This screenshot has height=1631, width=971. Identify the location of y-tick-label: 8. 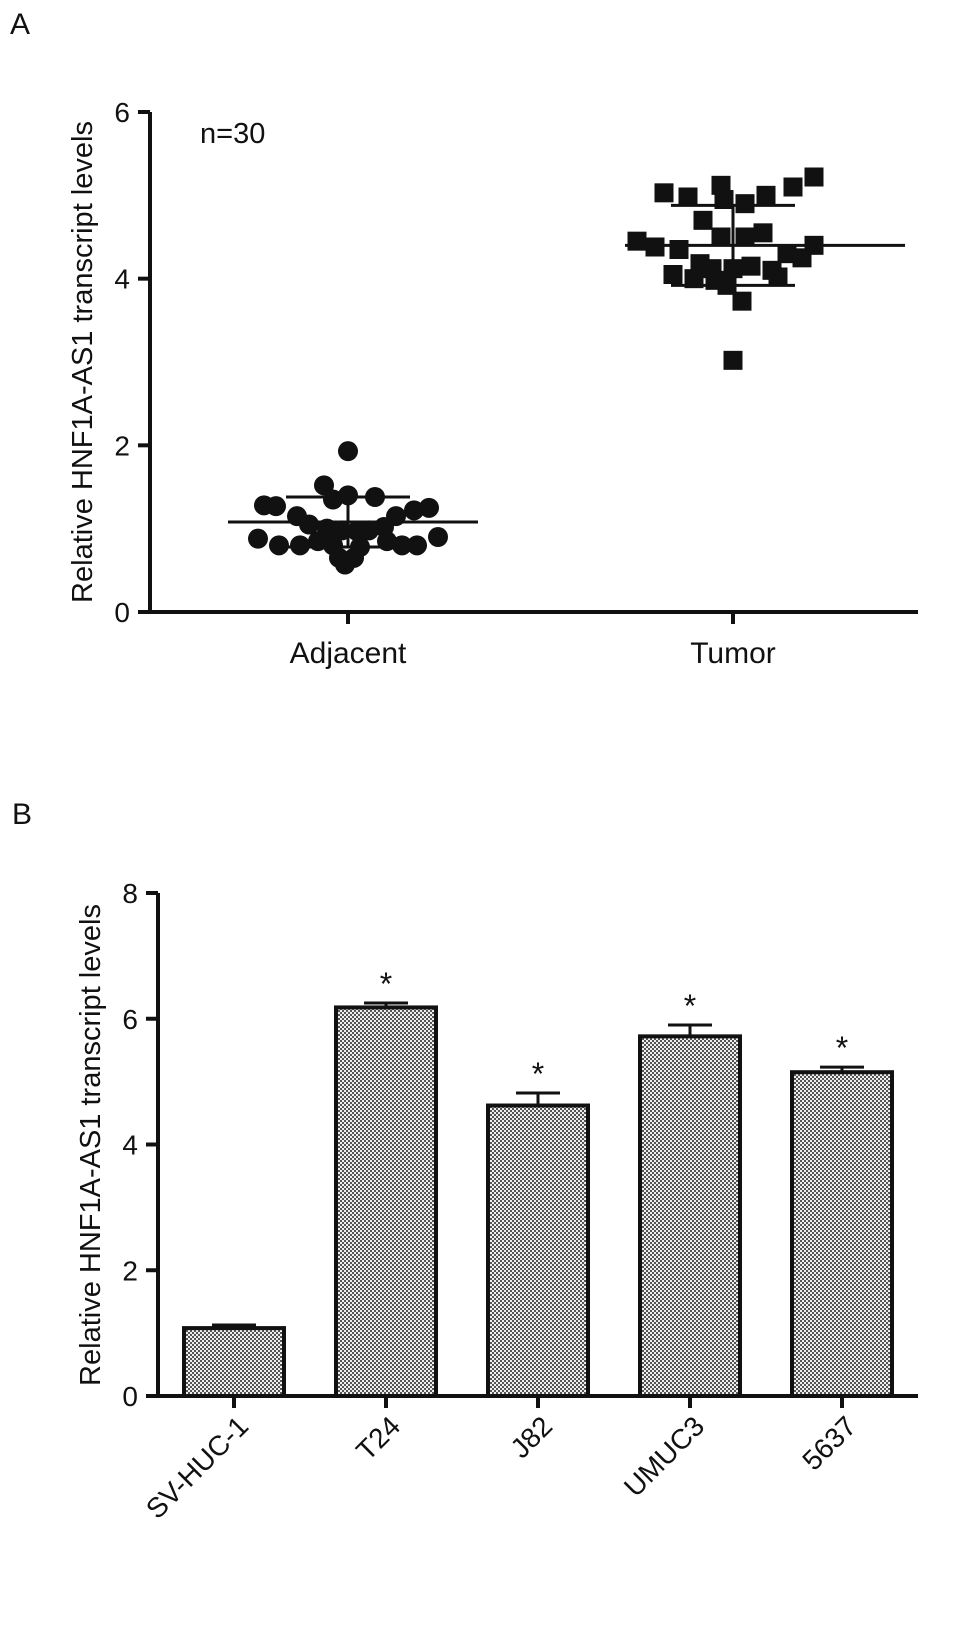
(130, 893).